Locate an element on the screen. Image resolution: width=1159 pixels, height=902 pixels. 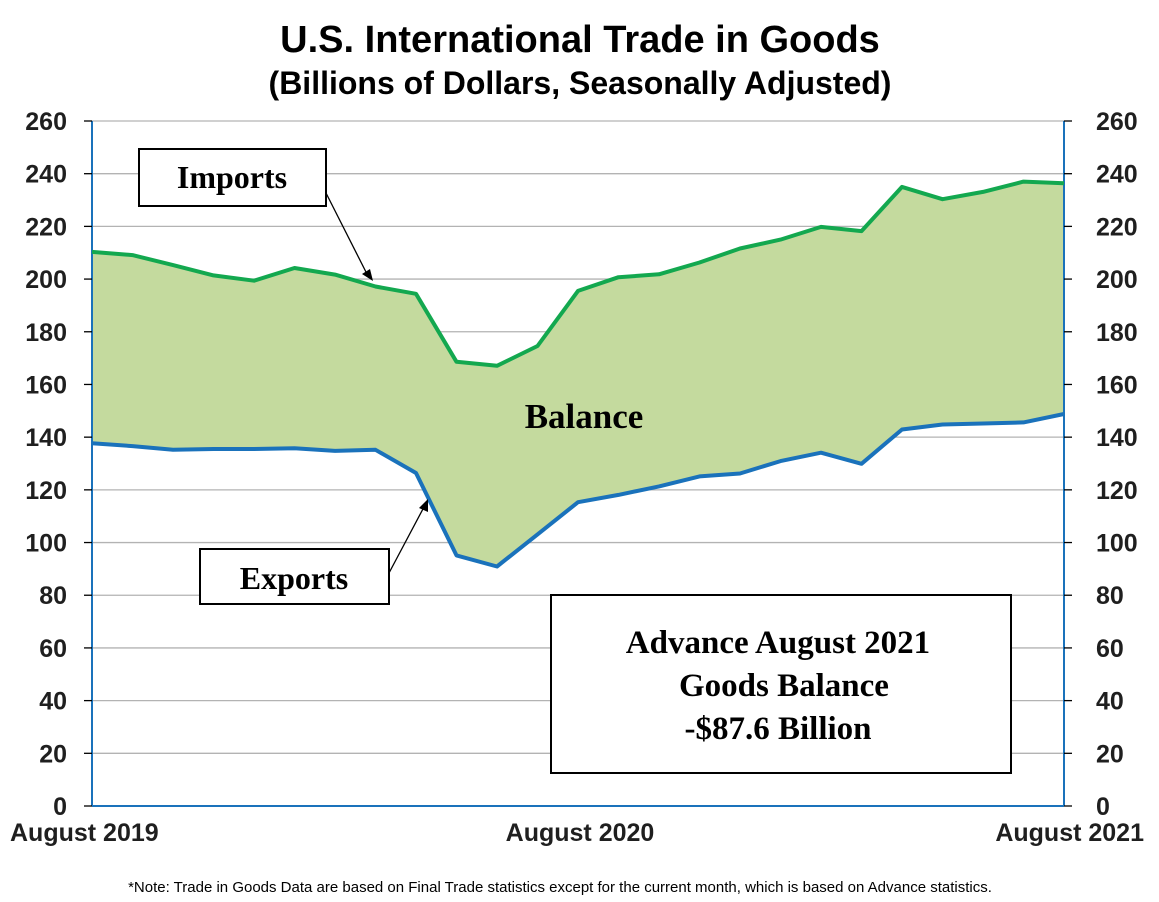
y-tick-label-right: 40 is located at coordinates (1110, 702).